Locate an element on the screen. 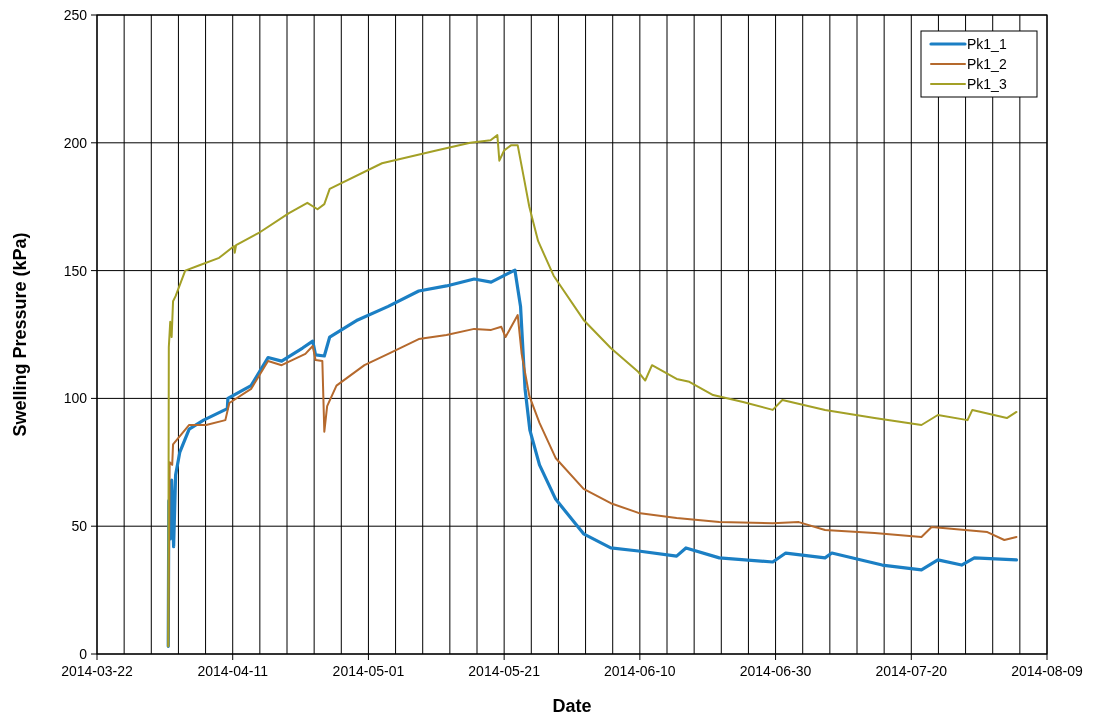  y-tick-label: 0 is located at coordinates (83, 654).